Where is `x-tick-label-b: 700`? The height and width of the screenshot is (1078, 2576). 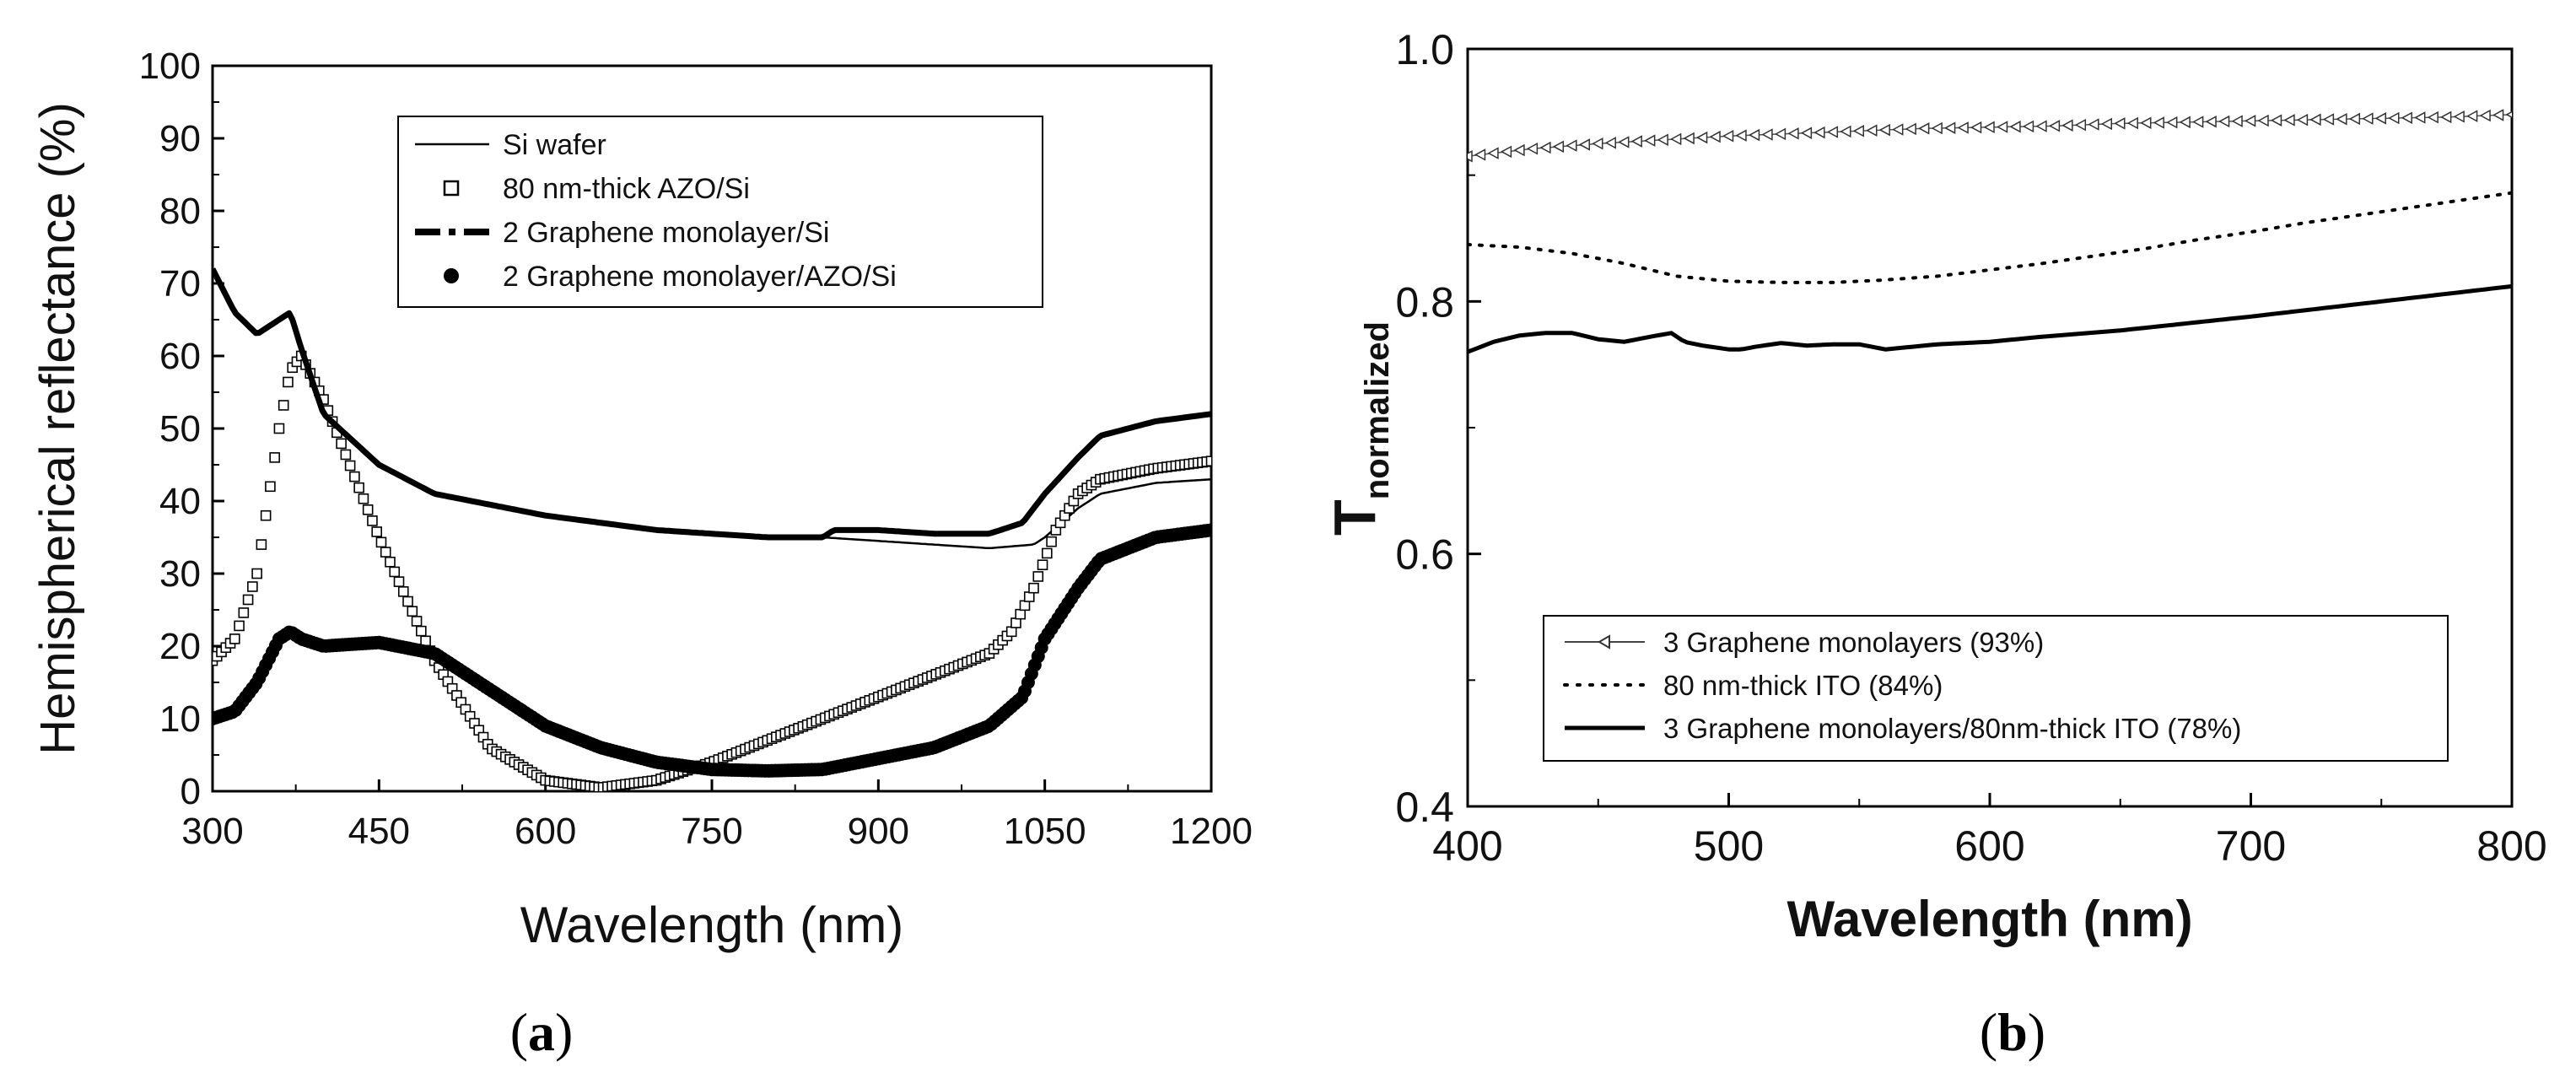
x-tick-label-b: 700 is located at coordinates (2251, 846).